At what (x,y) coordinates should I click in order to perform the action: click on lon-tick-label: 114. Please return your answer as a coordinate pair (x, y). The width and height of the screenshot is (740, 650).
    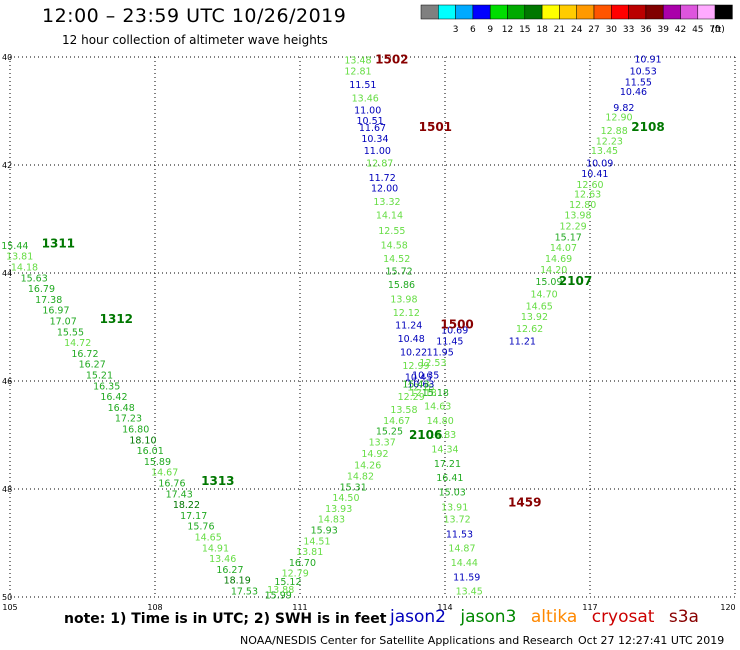
    Looking at the image, I should click on (444, 606).